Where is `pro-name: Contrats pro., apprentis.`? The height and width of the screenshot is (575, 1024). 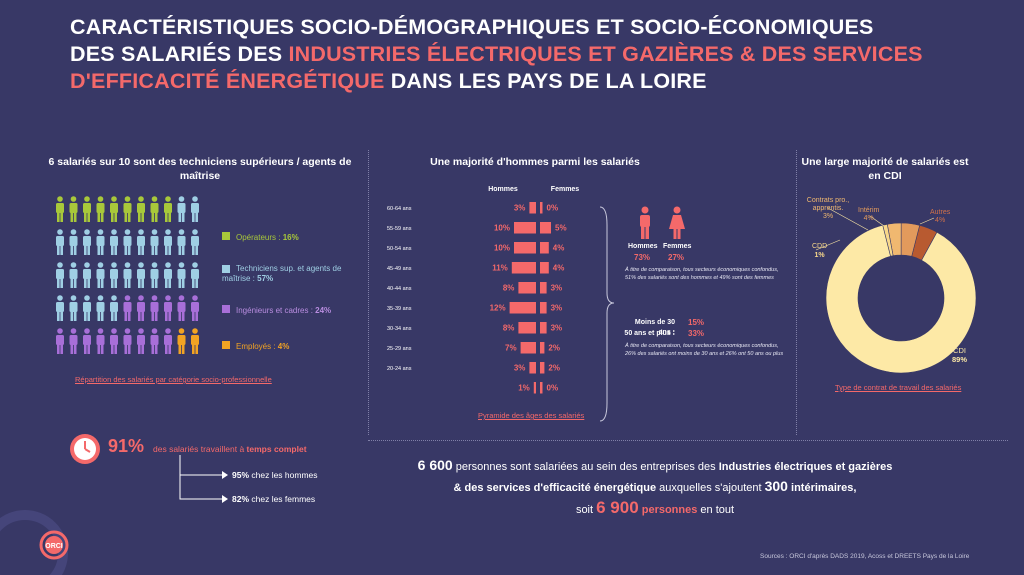
pro-name: Contrats pro., apprentis. is located at coordinates (828, 204).